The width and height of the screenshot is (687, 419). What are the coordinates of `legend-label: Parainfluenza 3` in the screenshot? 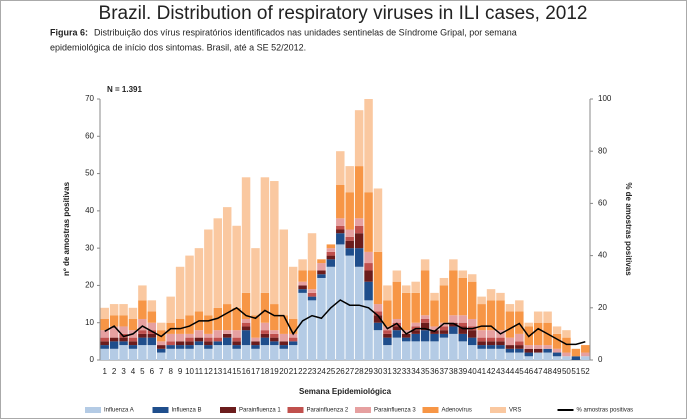 It's located at (395, 411).